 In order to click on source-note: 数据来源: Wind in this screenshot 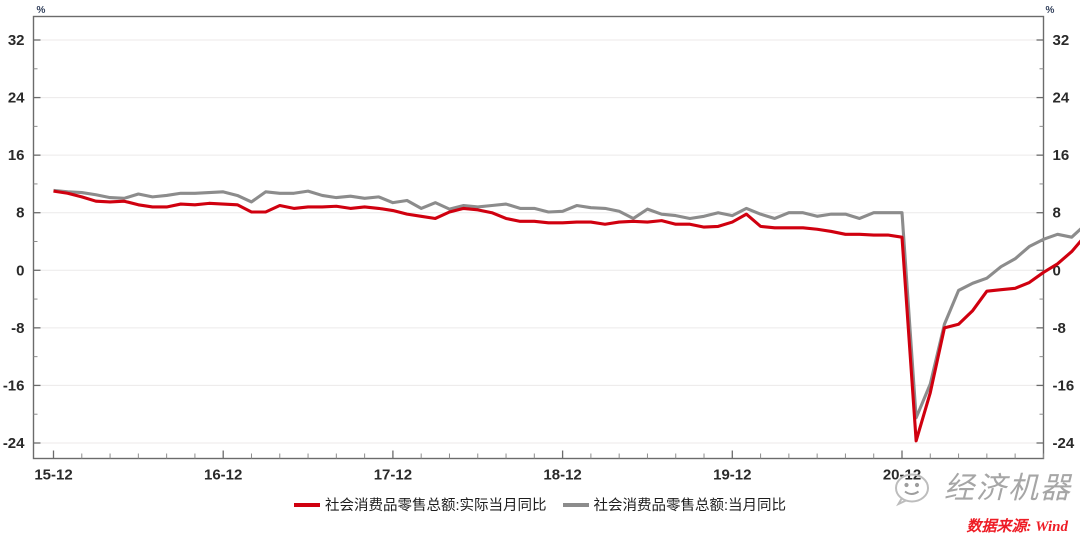, I will do `click(1017, 527)`.